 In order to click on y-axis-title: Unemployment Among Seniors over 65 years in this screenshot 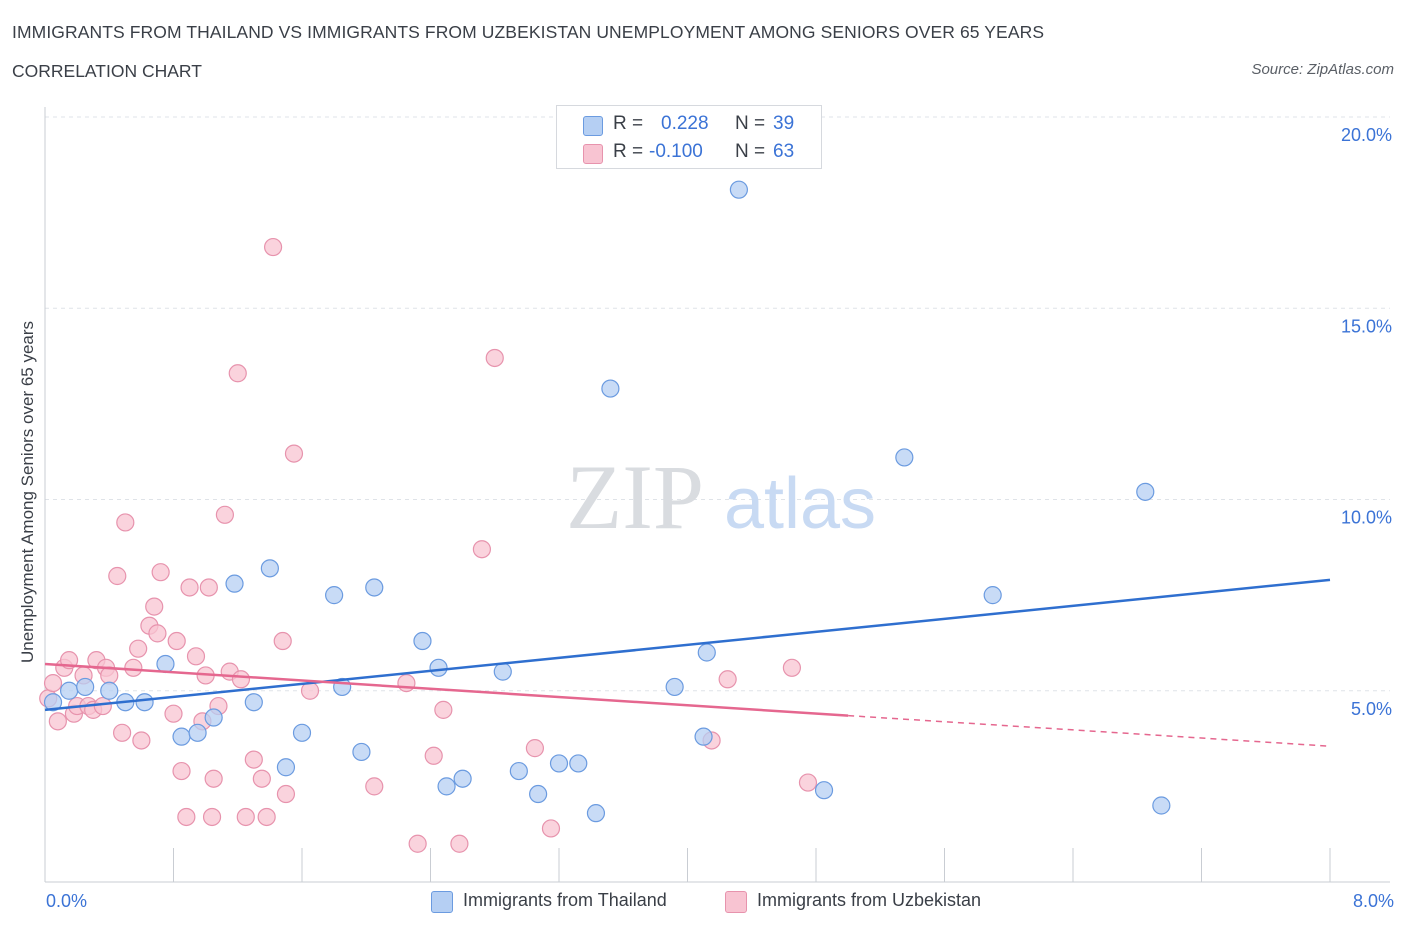, I will do `click(27, 492)`.